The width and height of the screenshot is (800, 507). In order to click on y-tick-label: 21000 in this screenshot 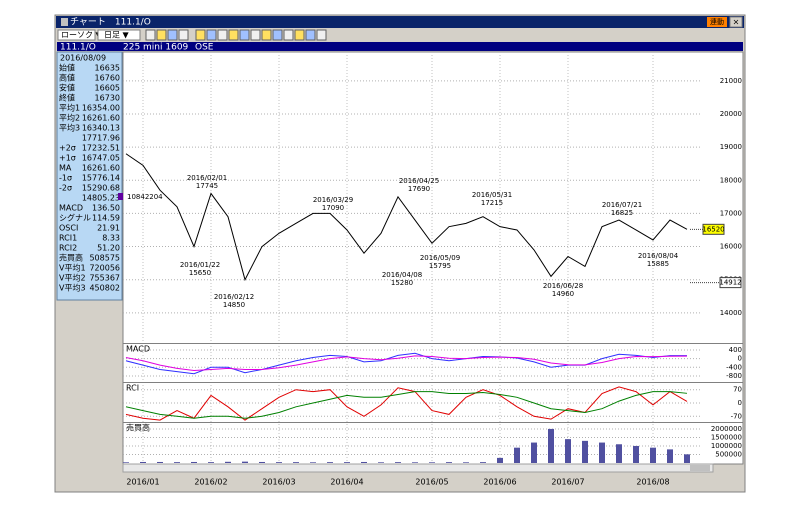, I will do `click(731, 81)`.